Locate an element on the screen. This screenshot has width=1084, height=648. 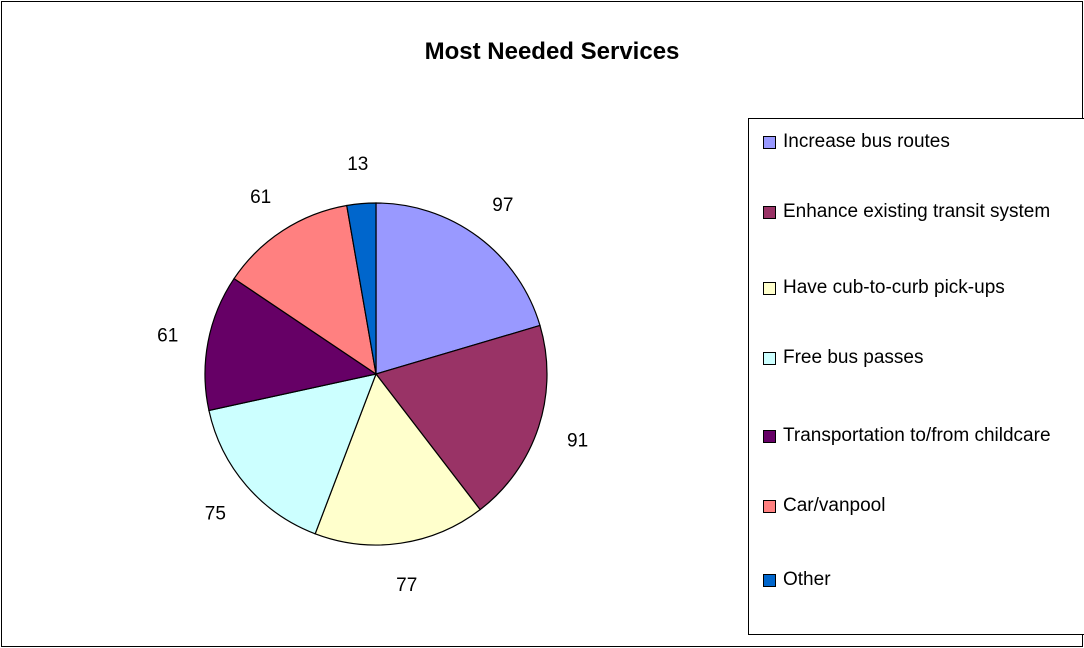
legend-item: Free bus passes is located at coordinates (923, 358).